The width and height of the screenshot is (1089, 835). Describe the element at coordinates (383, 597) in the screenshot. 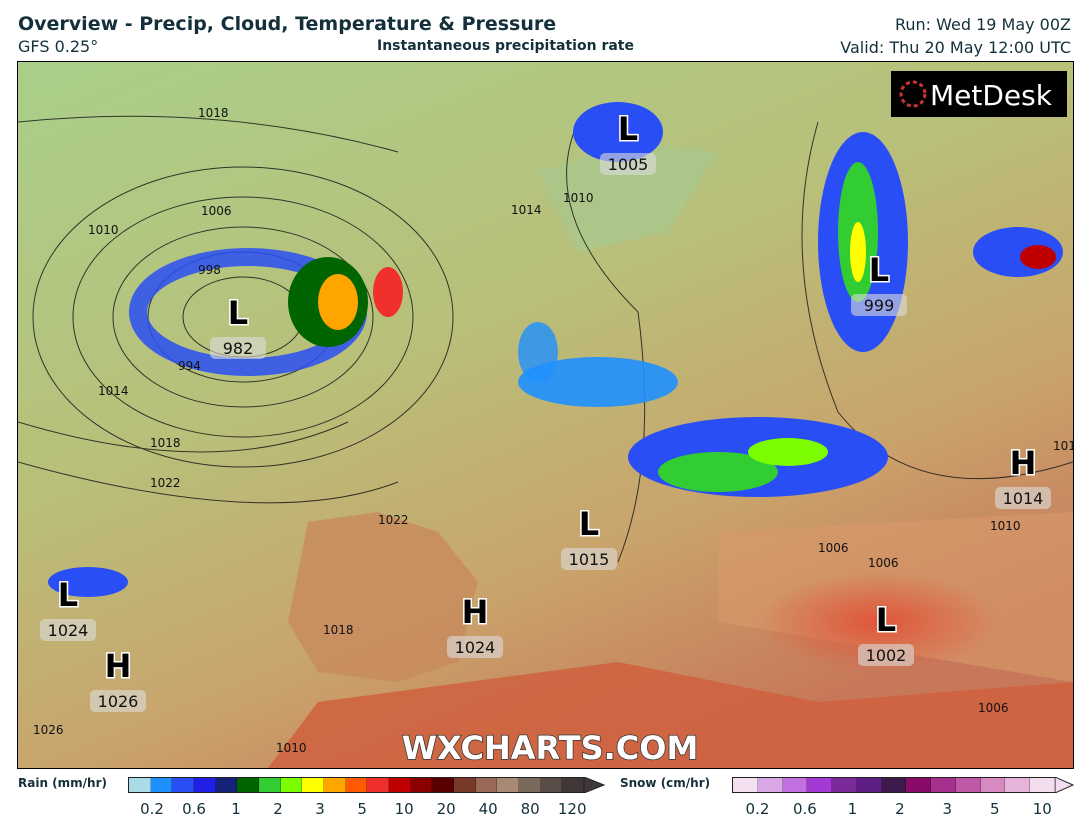

I see `iberia-landmass` at that location.